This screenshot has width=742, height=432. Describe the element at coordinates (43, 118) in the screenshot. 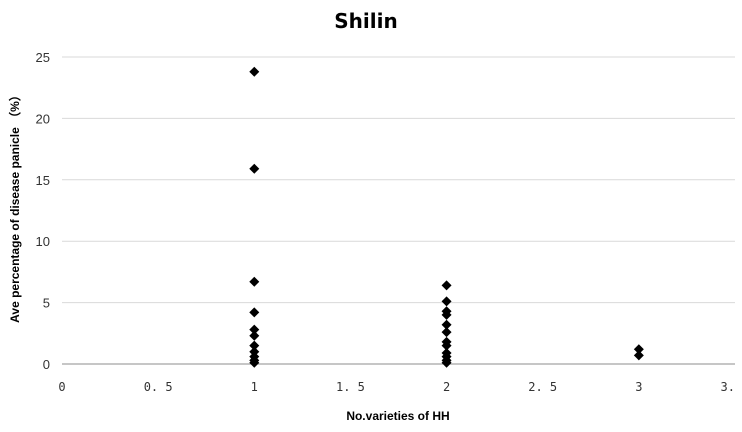

I see `y-tick-label: 20` at that location.